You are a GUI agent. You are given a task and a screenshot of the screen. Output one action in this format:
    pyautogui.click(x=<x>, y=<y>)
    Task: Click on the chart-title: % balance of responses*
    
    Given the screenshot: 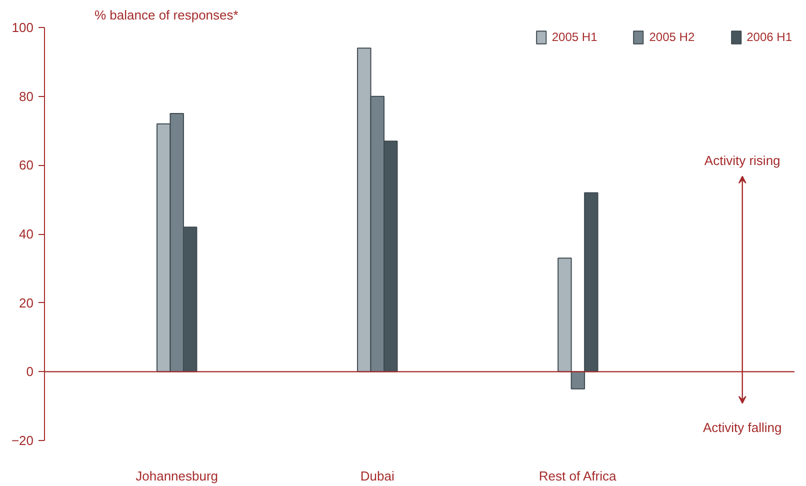 What is the action you would take?
    pyautogui.click(x=166, y=15)
    